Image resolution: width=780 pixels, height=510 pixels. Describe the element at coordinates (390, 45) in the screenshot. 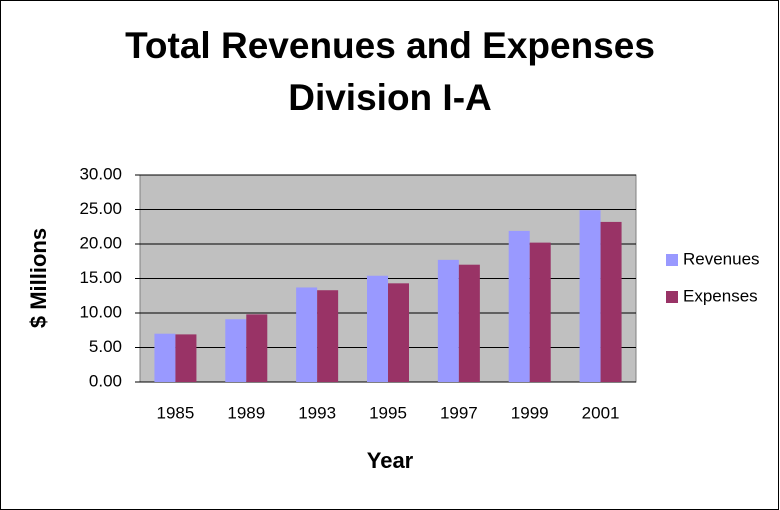

I see `chart-title: Total Revenues and Expenses` at that location.